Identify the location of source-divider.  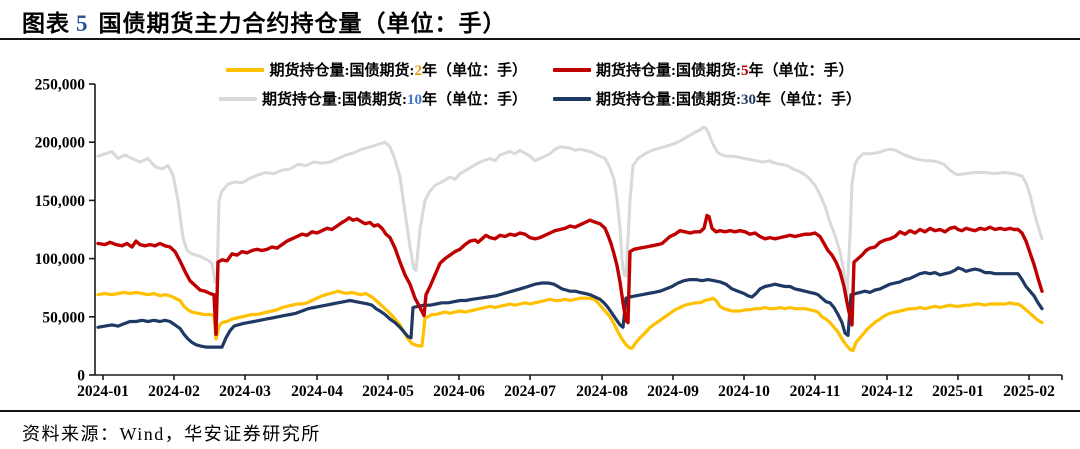
(540, 411).